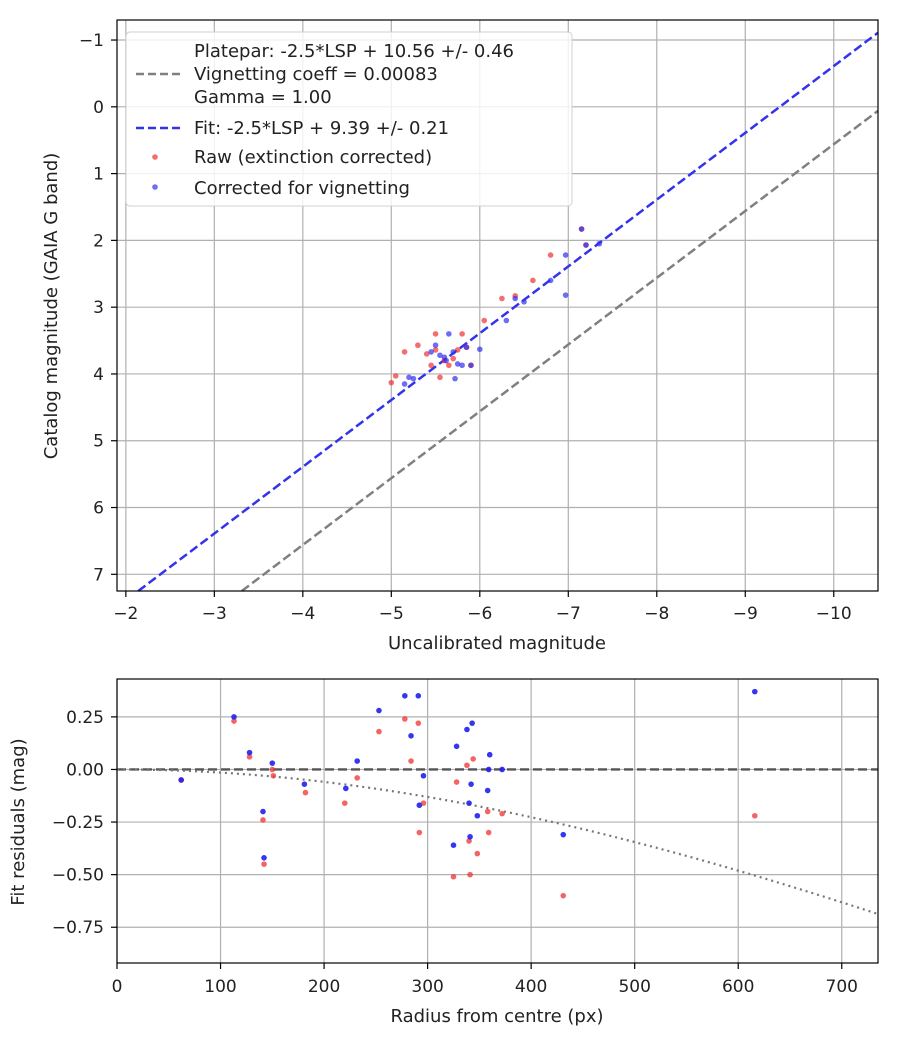  I want to click on calibration-y-label: Catalog magnitude (GAIA G band), so click(51, 306).